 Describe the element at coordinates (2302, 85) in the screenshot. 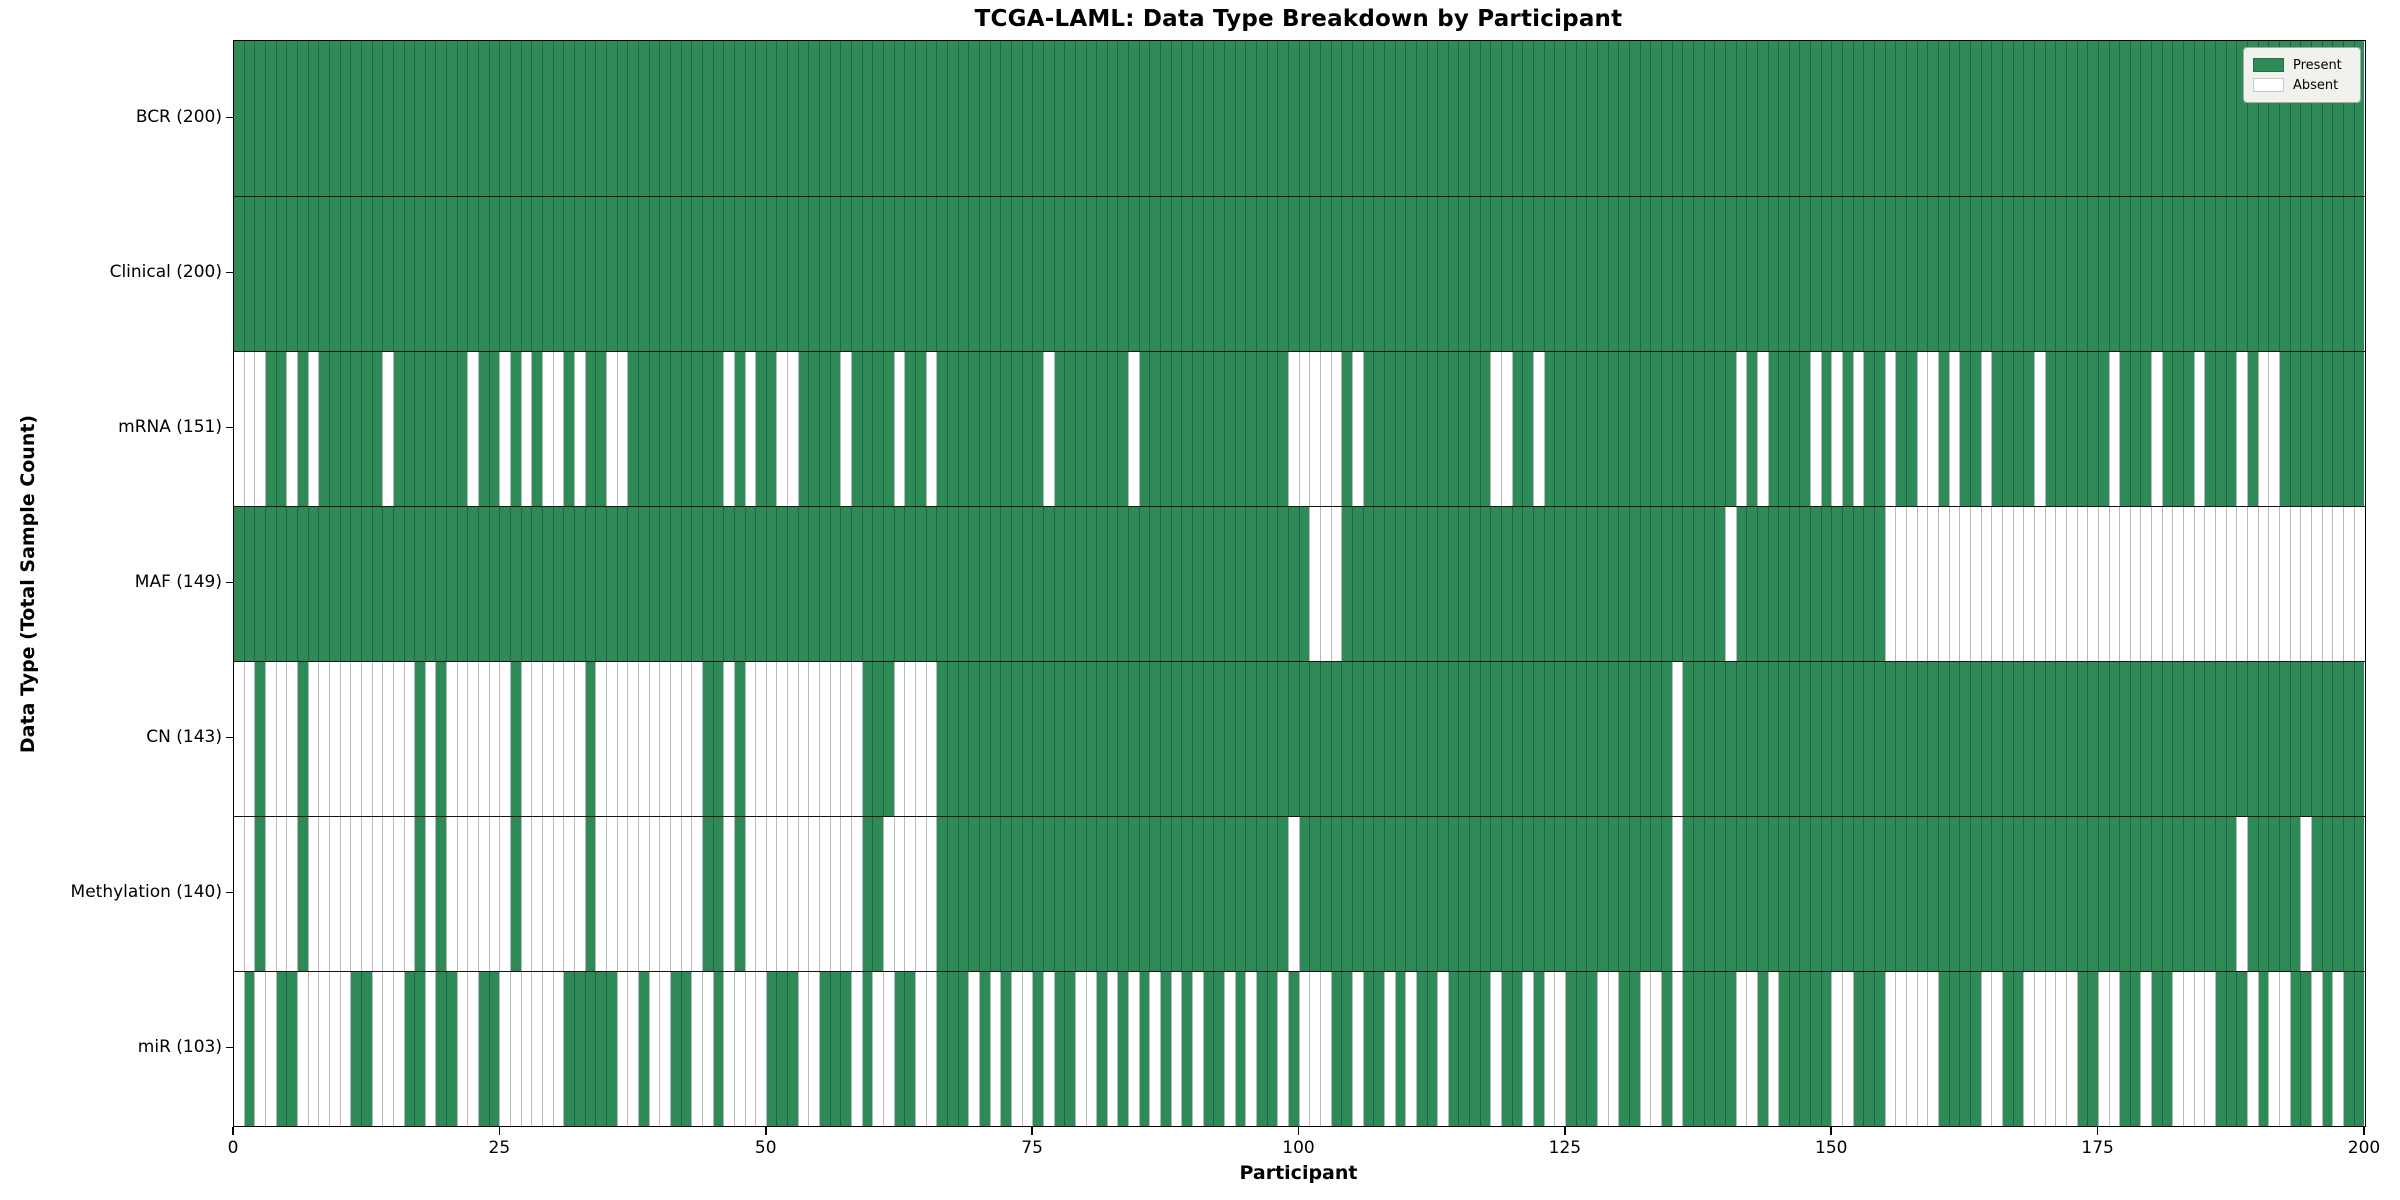

I see `legend-entry-absent: Absent` at that location.